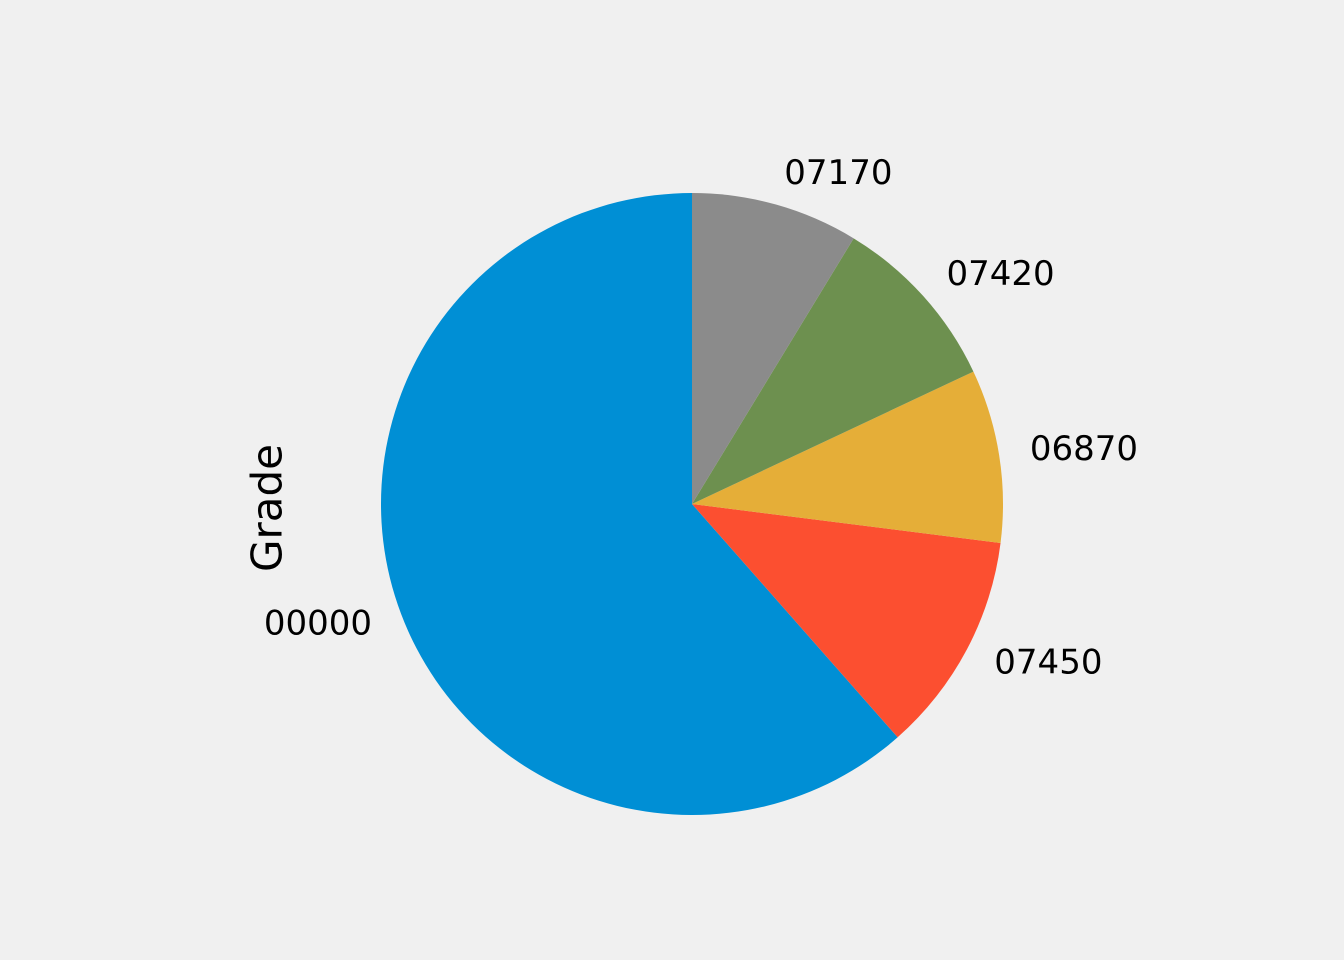 The image size is (1344, 960). I want to click on pie-label-07170: 07170, so click(838, 173).